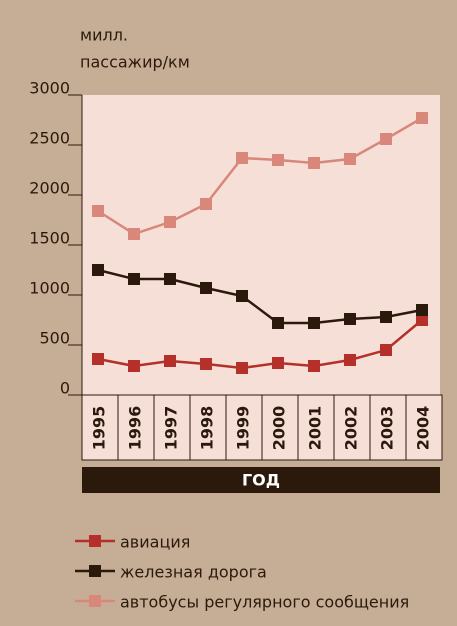 The height and width of the screenshot is (626, 457). What do you see at coordinates (49, 288) in the screenshot?
I see `y-tick-label: 1000` at bounding box center [49, 288].